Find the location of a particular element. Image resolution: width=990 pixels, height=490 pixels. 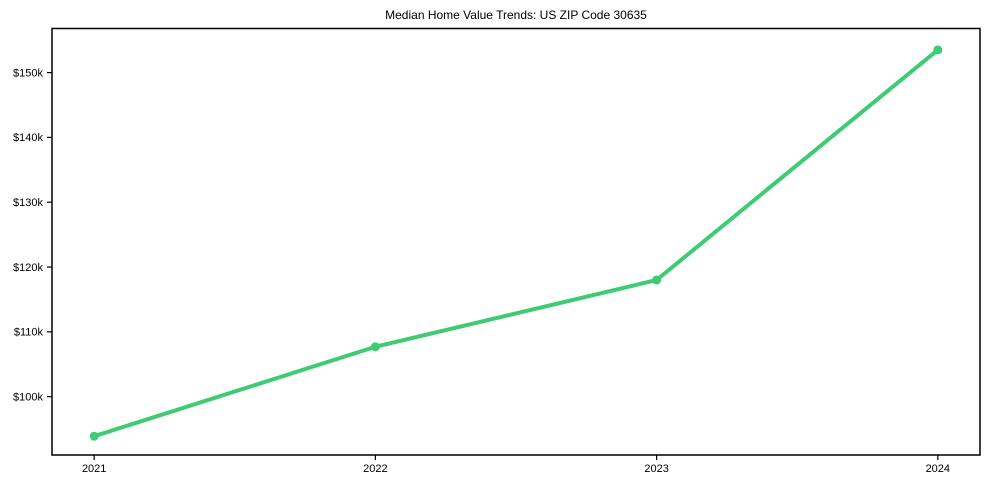

y-tick-label: $140k is located at coordinates (28, 138).